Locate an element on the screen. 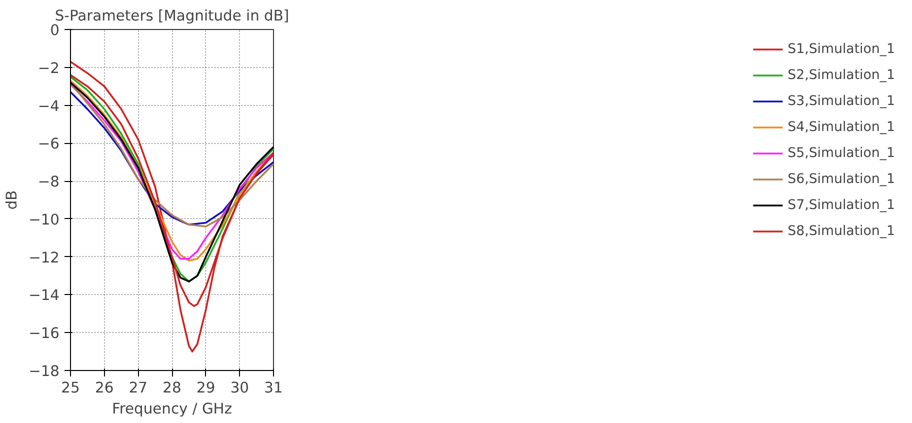 This screenshot has height=423, width=912. legend-label: S4,Simulation_1 is located at coordinates (841, 127).